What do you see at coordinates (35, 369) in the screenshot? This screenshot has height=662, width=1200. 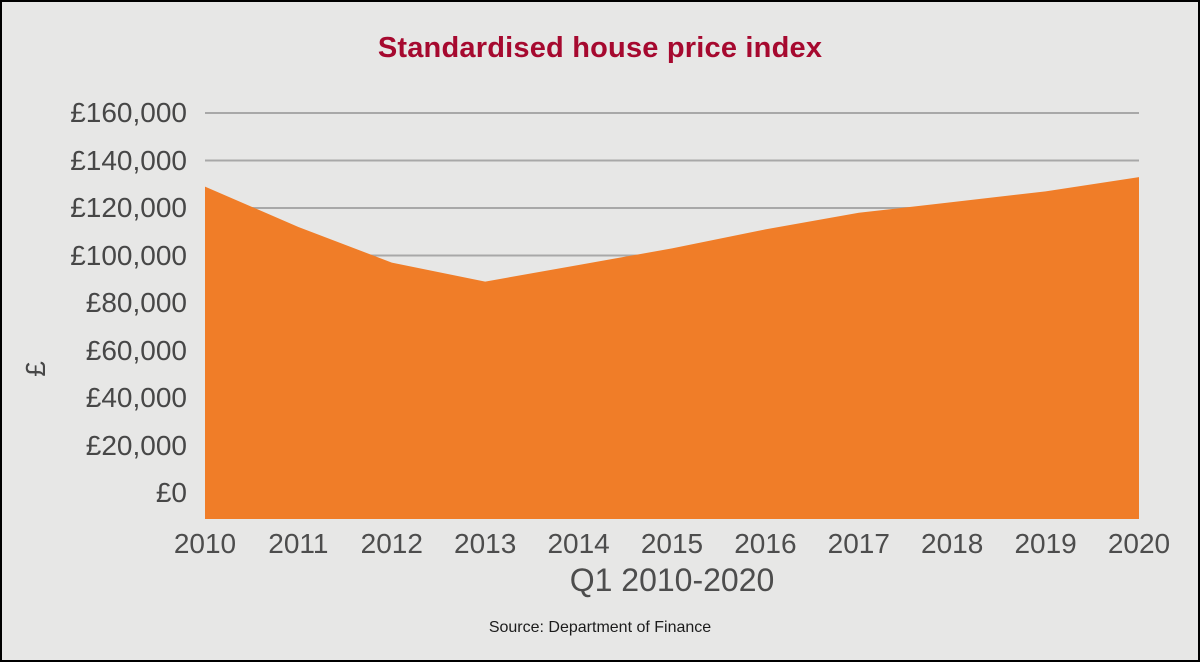 I see `y-axis-title: £` at bounding box center [35, 369].